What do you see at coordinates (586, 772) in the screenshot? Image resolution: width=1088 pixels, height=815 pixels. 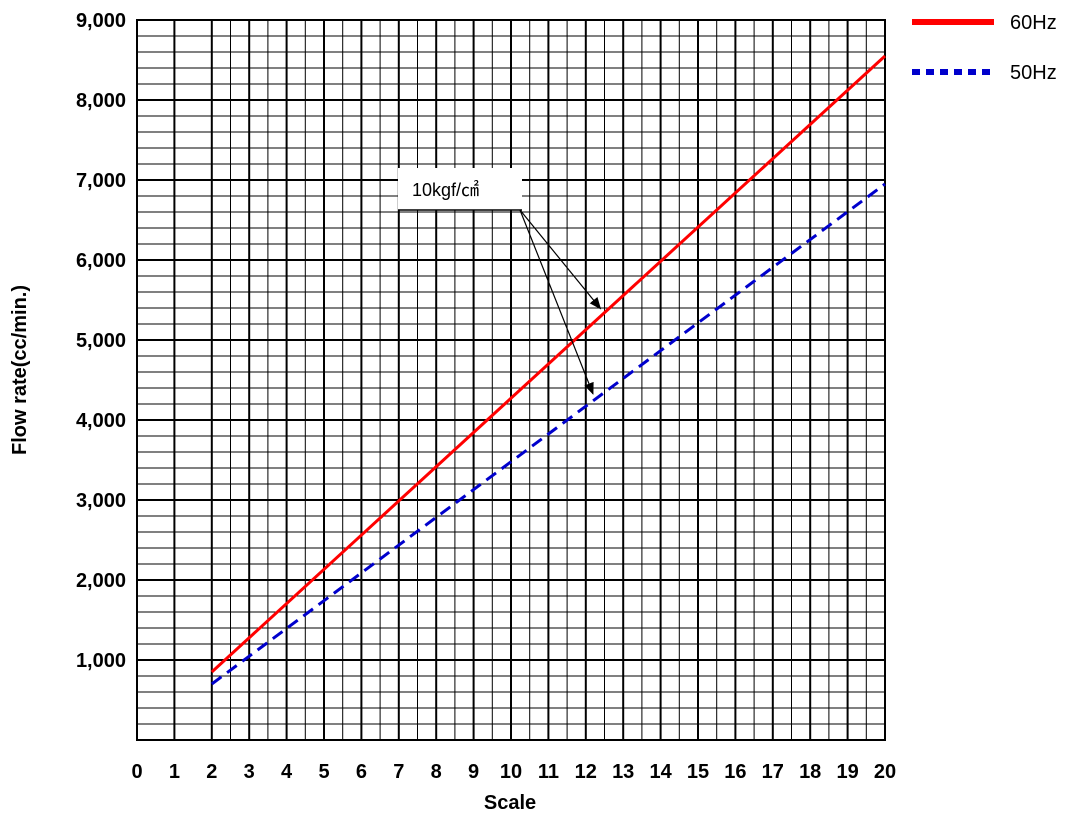 I see `x-tick-label: 12` at bounding box center [586, 772].